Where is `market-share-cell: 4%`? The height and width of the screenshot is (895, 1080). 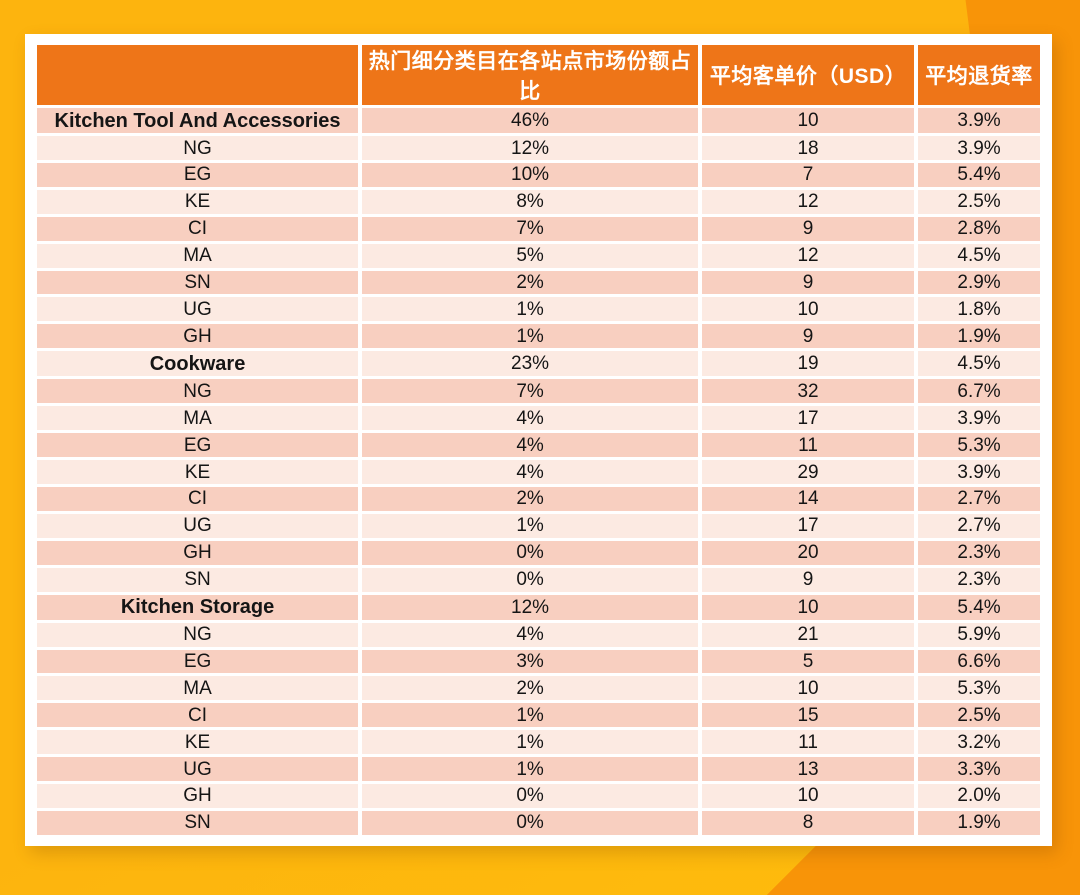
market-share-cell: 4% is located at coordinates (530, 445).